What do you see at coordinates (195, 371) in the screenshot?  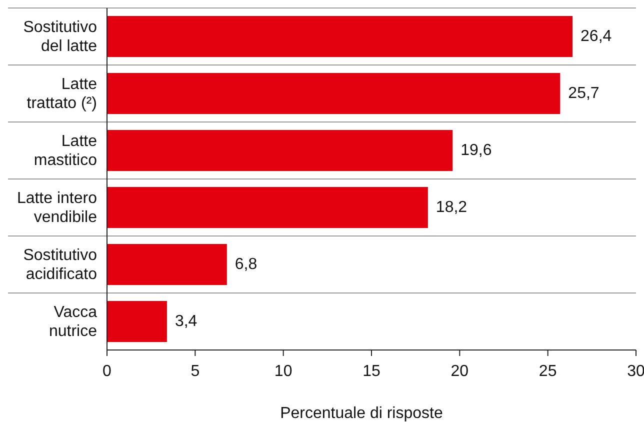 I see `x-tick-label: 5` at bounding box center [195, 371].